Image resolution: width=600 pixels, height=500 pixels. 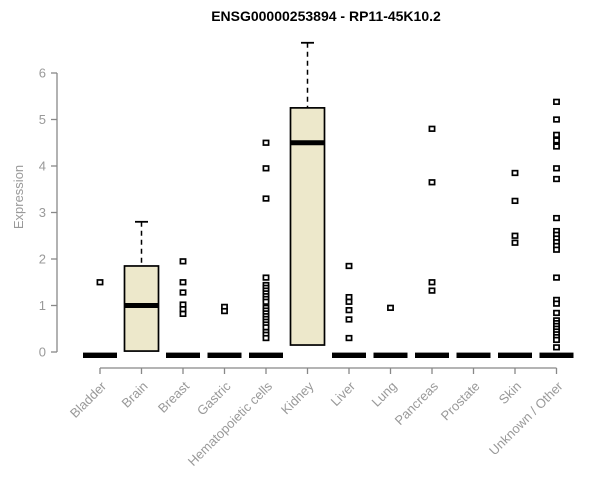 I want to click on x-tick-label-prostate: Prostate, so click(x=460, y=401).